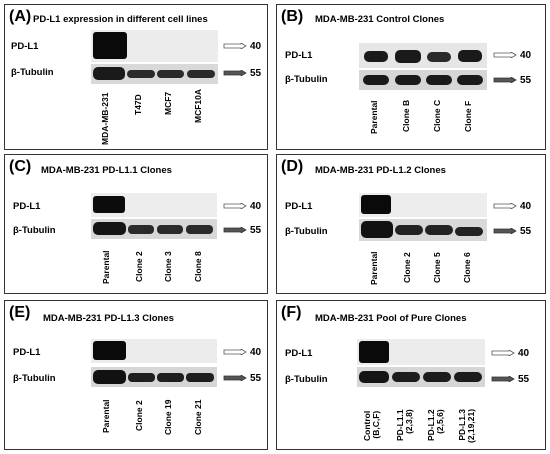 The width and height of the screenshot is (550, 454). What do you see at coordinates (409, 421) in the screenshot?
I see `lane-label-sub: (2,3,8)` at bounding box center [409, 421].